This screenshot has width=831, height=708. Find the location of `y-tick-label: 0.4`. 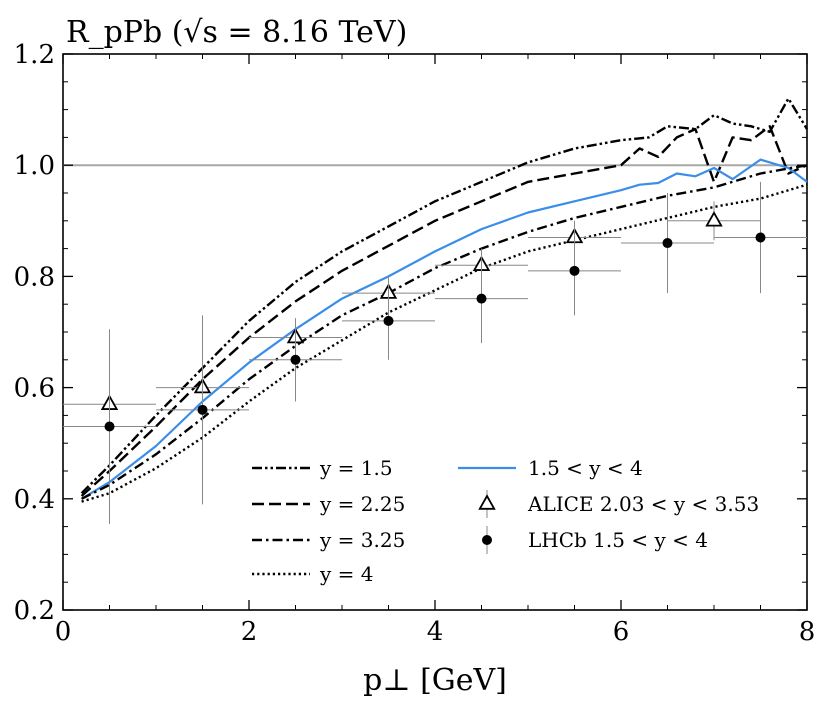

y-tick-label: 0.4 is located at coordinates (34, 500).